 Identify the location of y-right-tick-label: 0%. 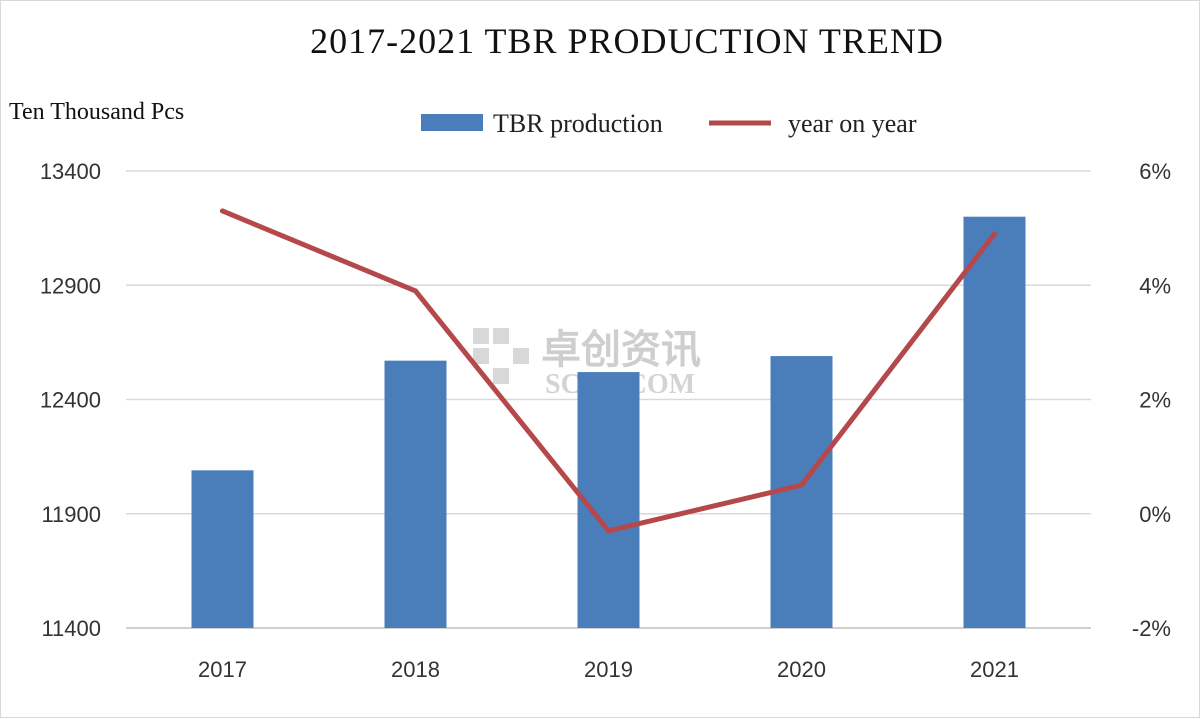
(1155, 514).